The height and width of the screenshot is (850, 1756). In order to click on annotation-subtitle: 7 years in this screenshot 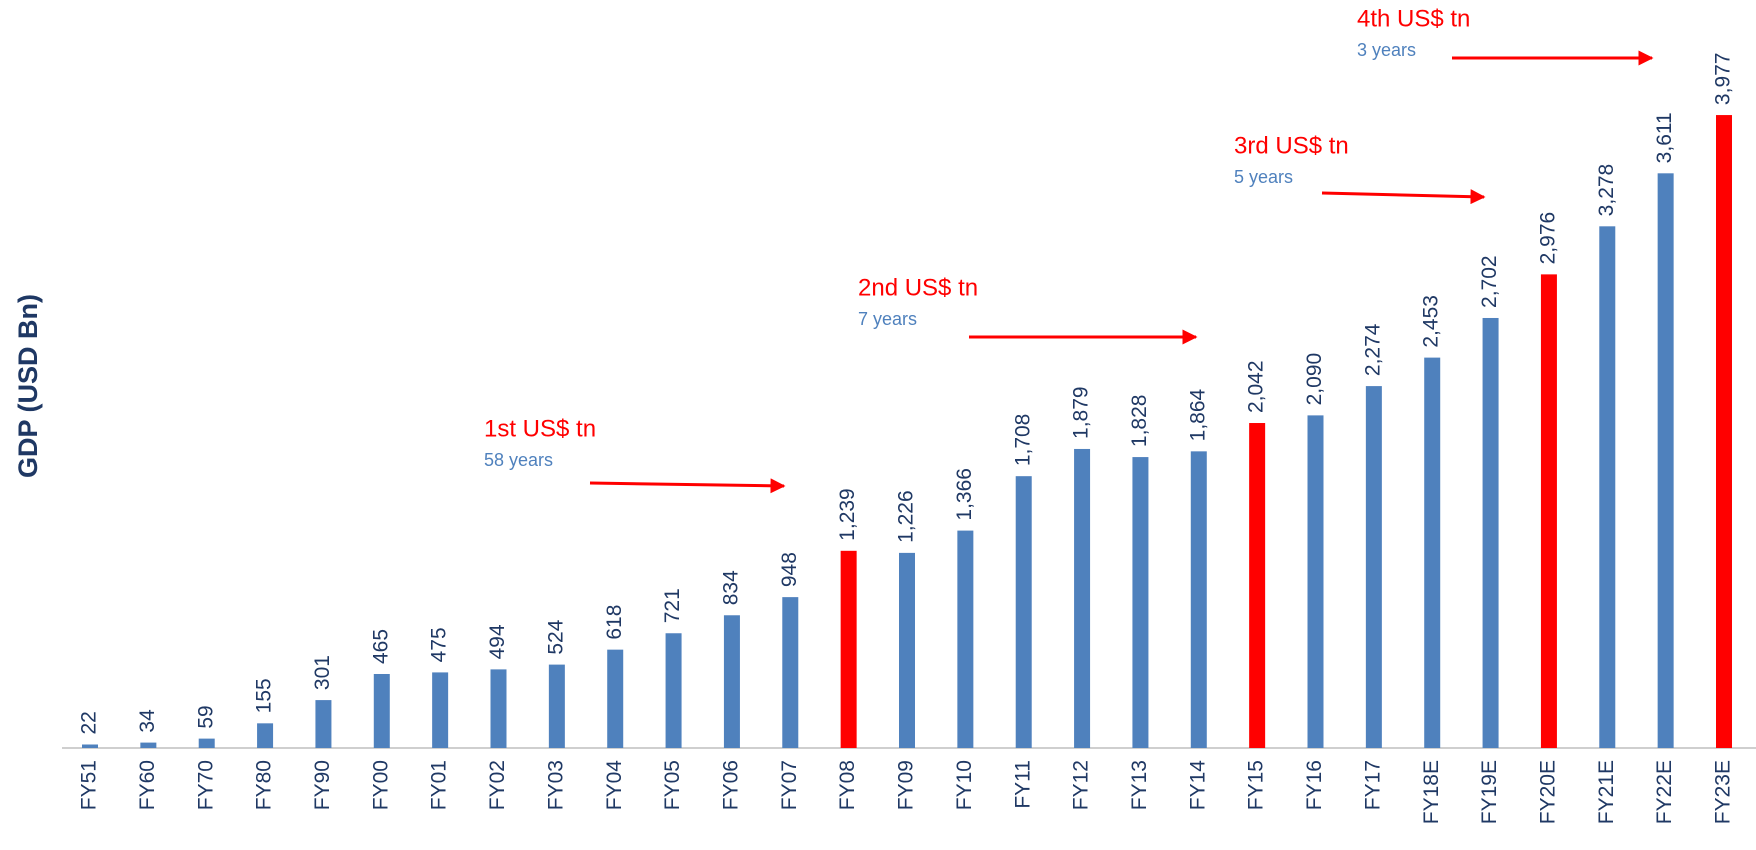, I will do `click(887, 319)`.